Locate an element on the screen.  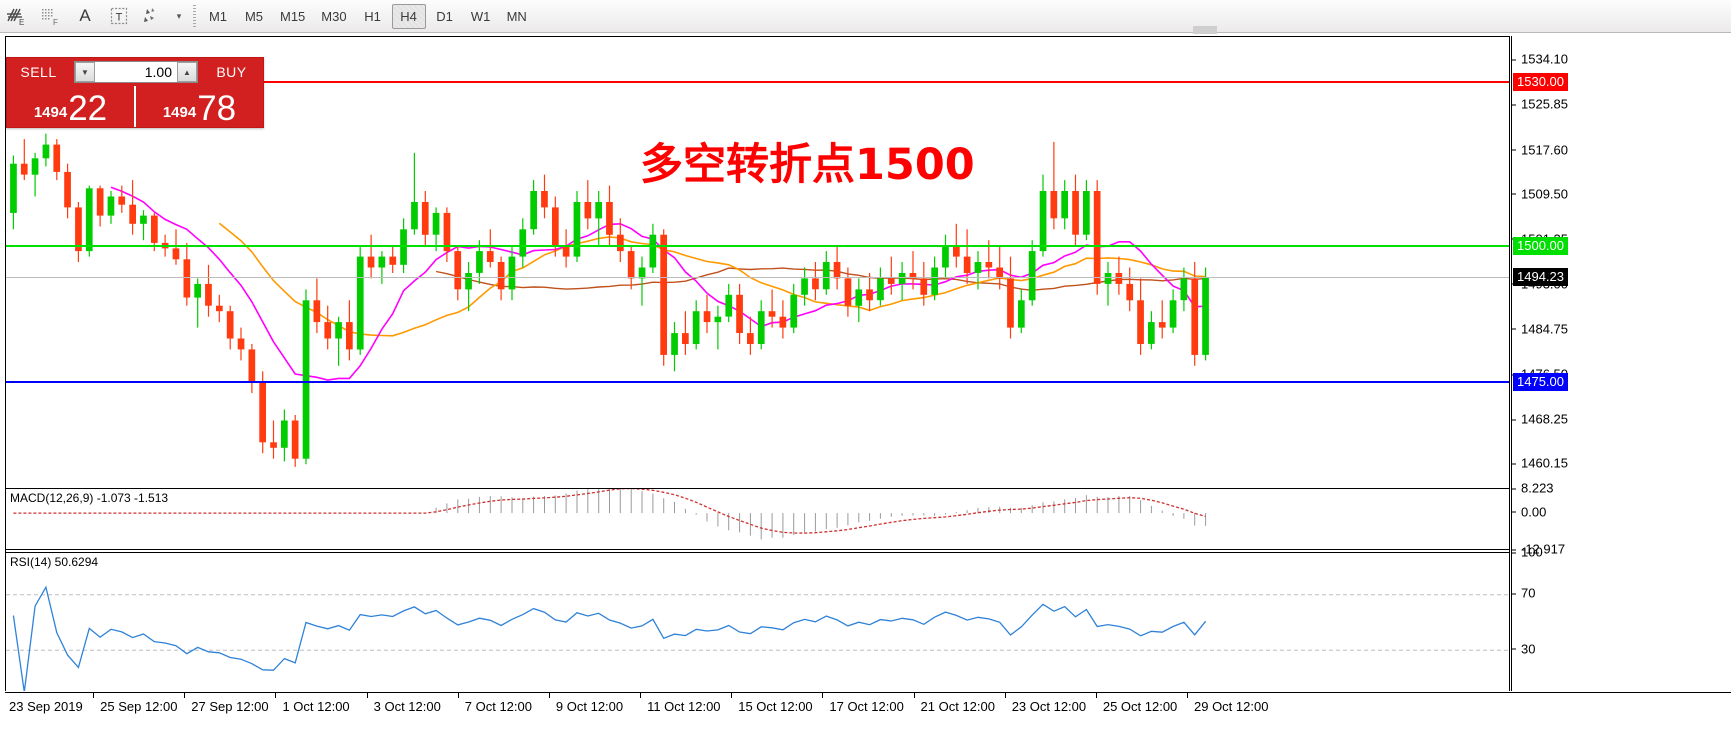
objects-icon is located at coordinates (153, 16).